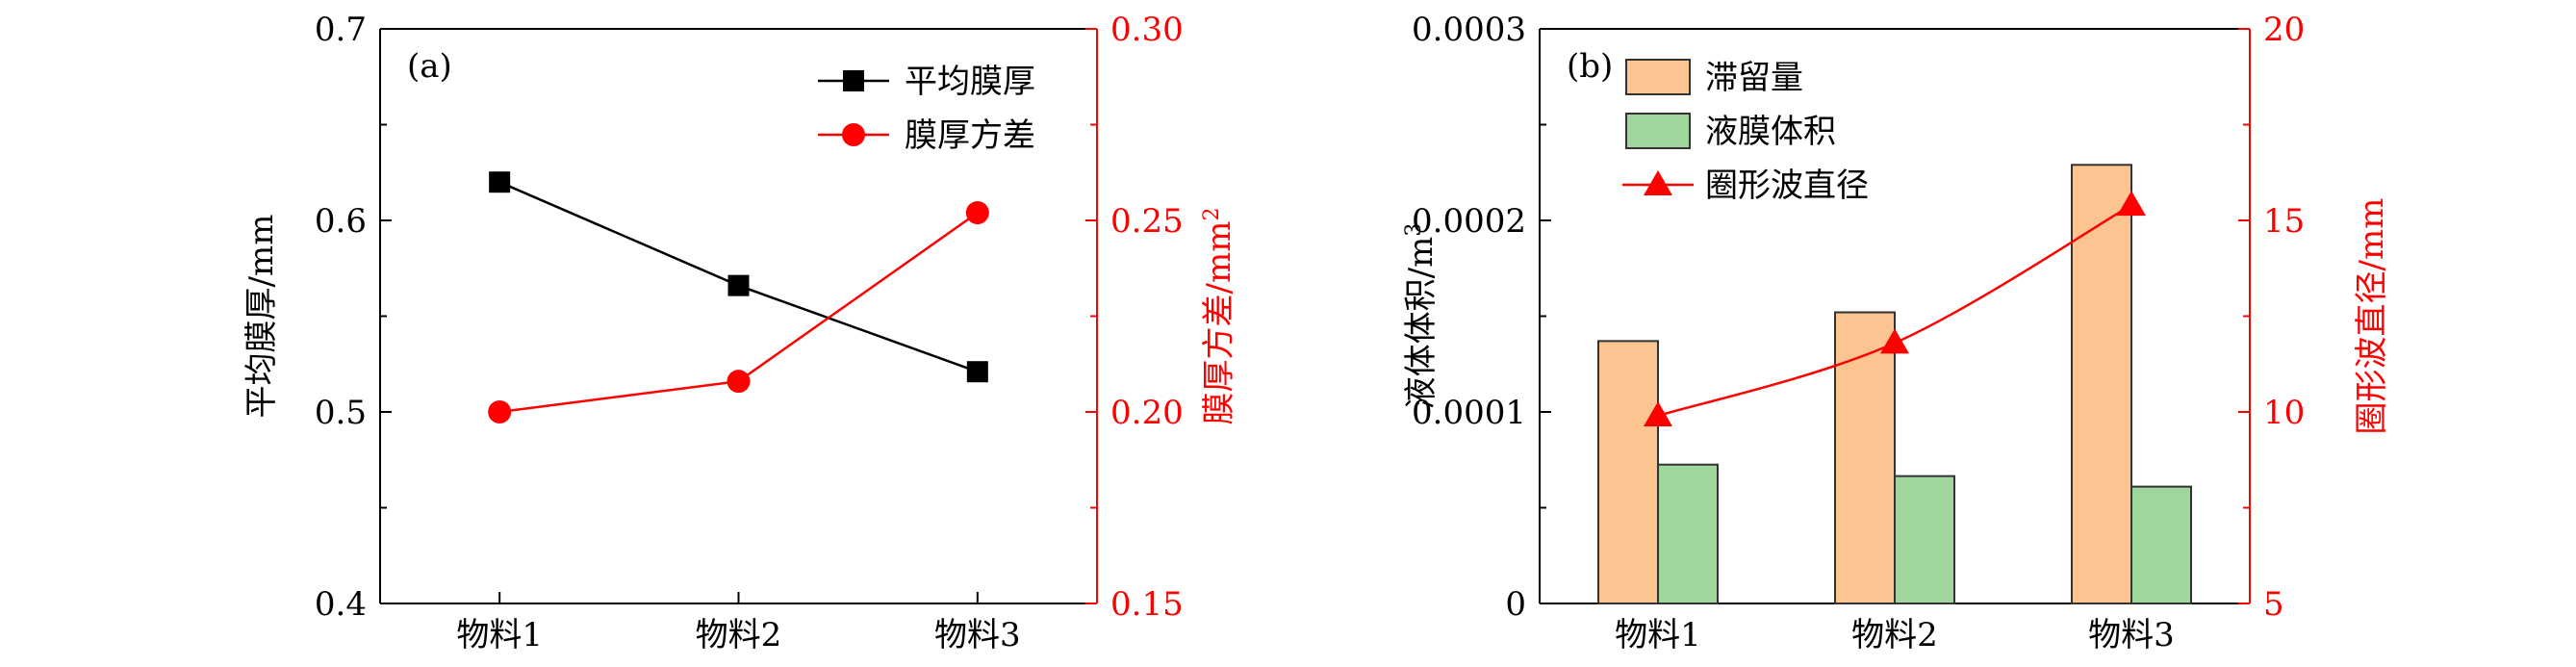  I want to click on y-right-tick-label: 0.25, so click(1147, 222).